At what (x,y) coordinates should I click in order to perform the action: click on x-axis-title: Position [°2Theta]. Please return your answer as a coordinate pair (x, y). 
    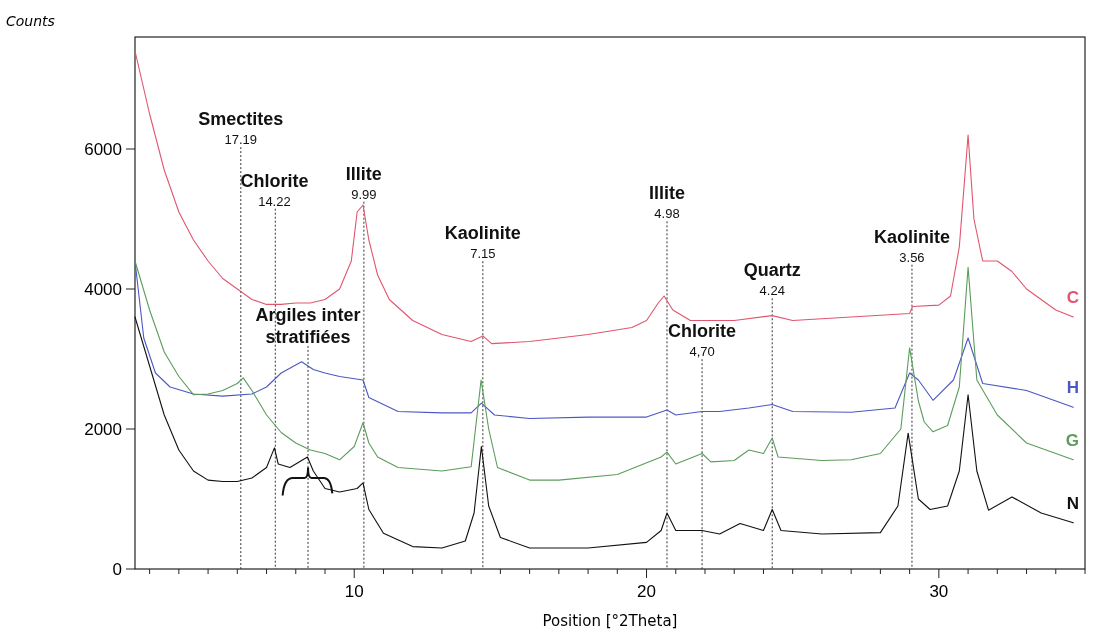
    Looking at the image, I should click on (610, 621).